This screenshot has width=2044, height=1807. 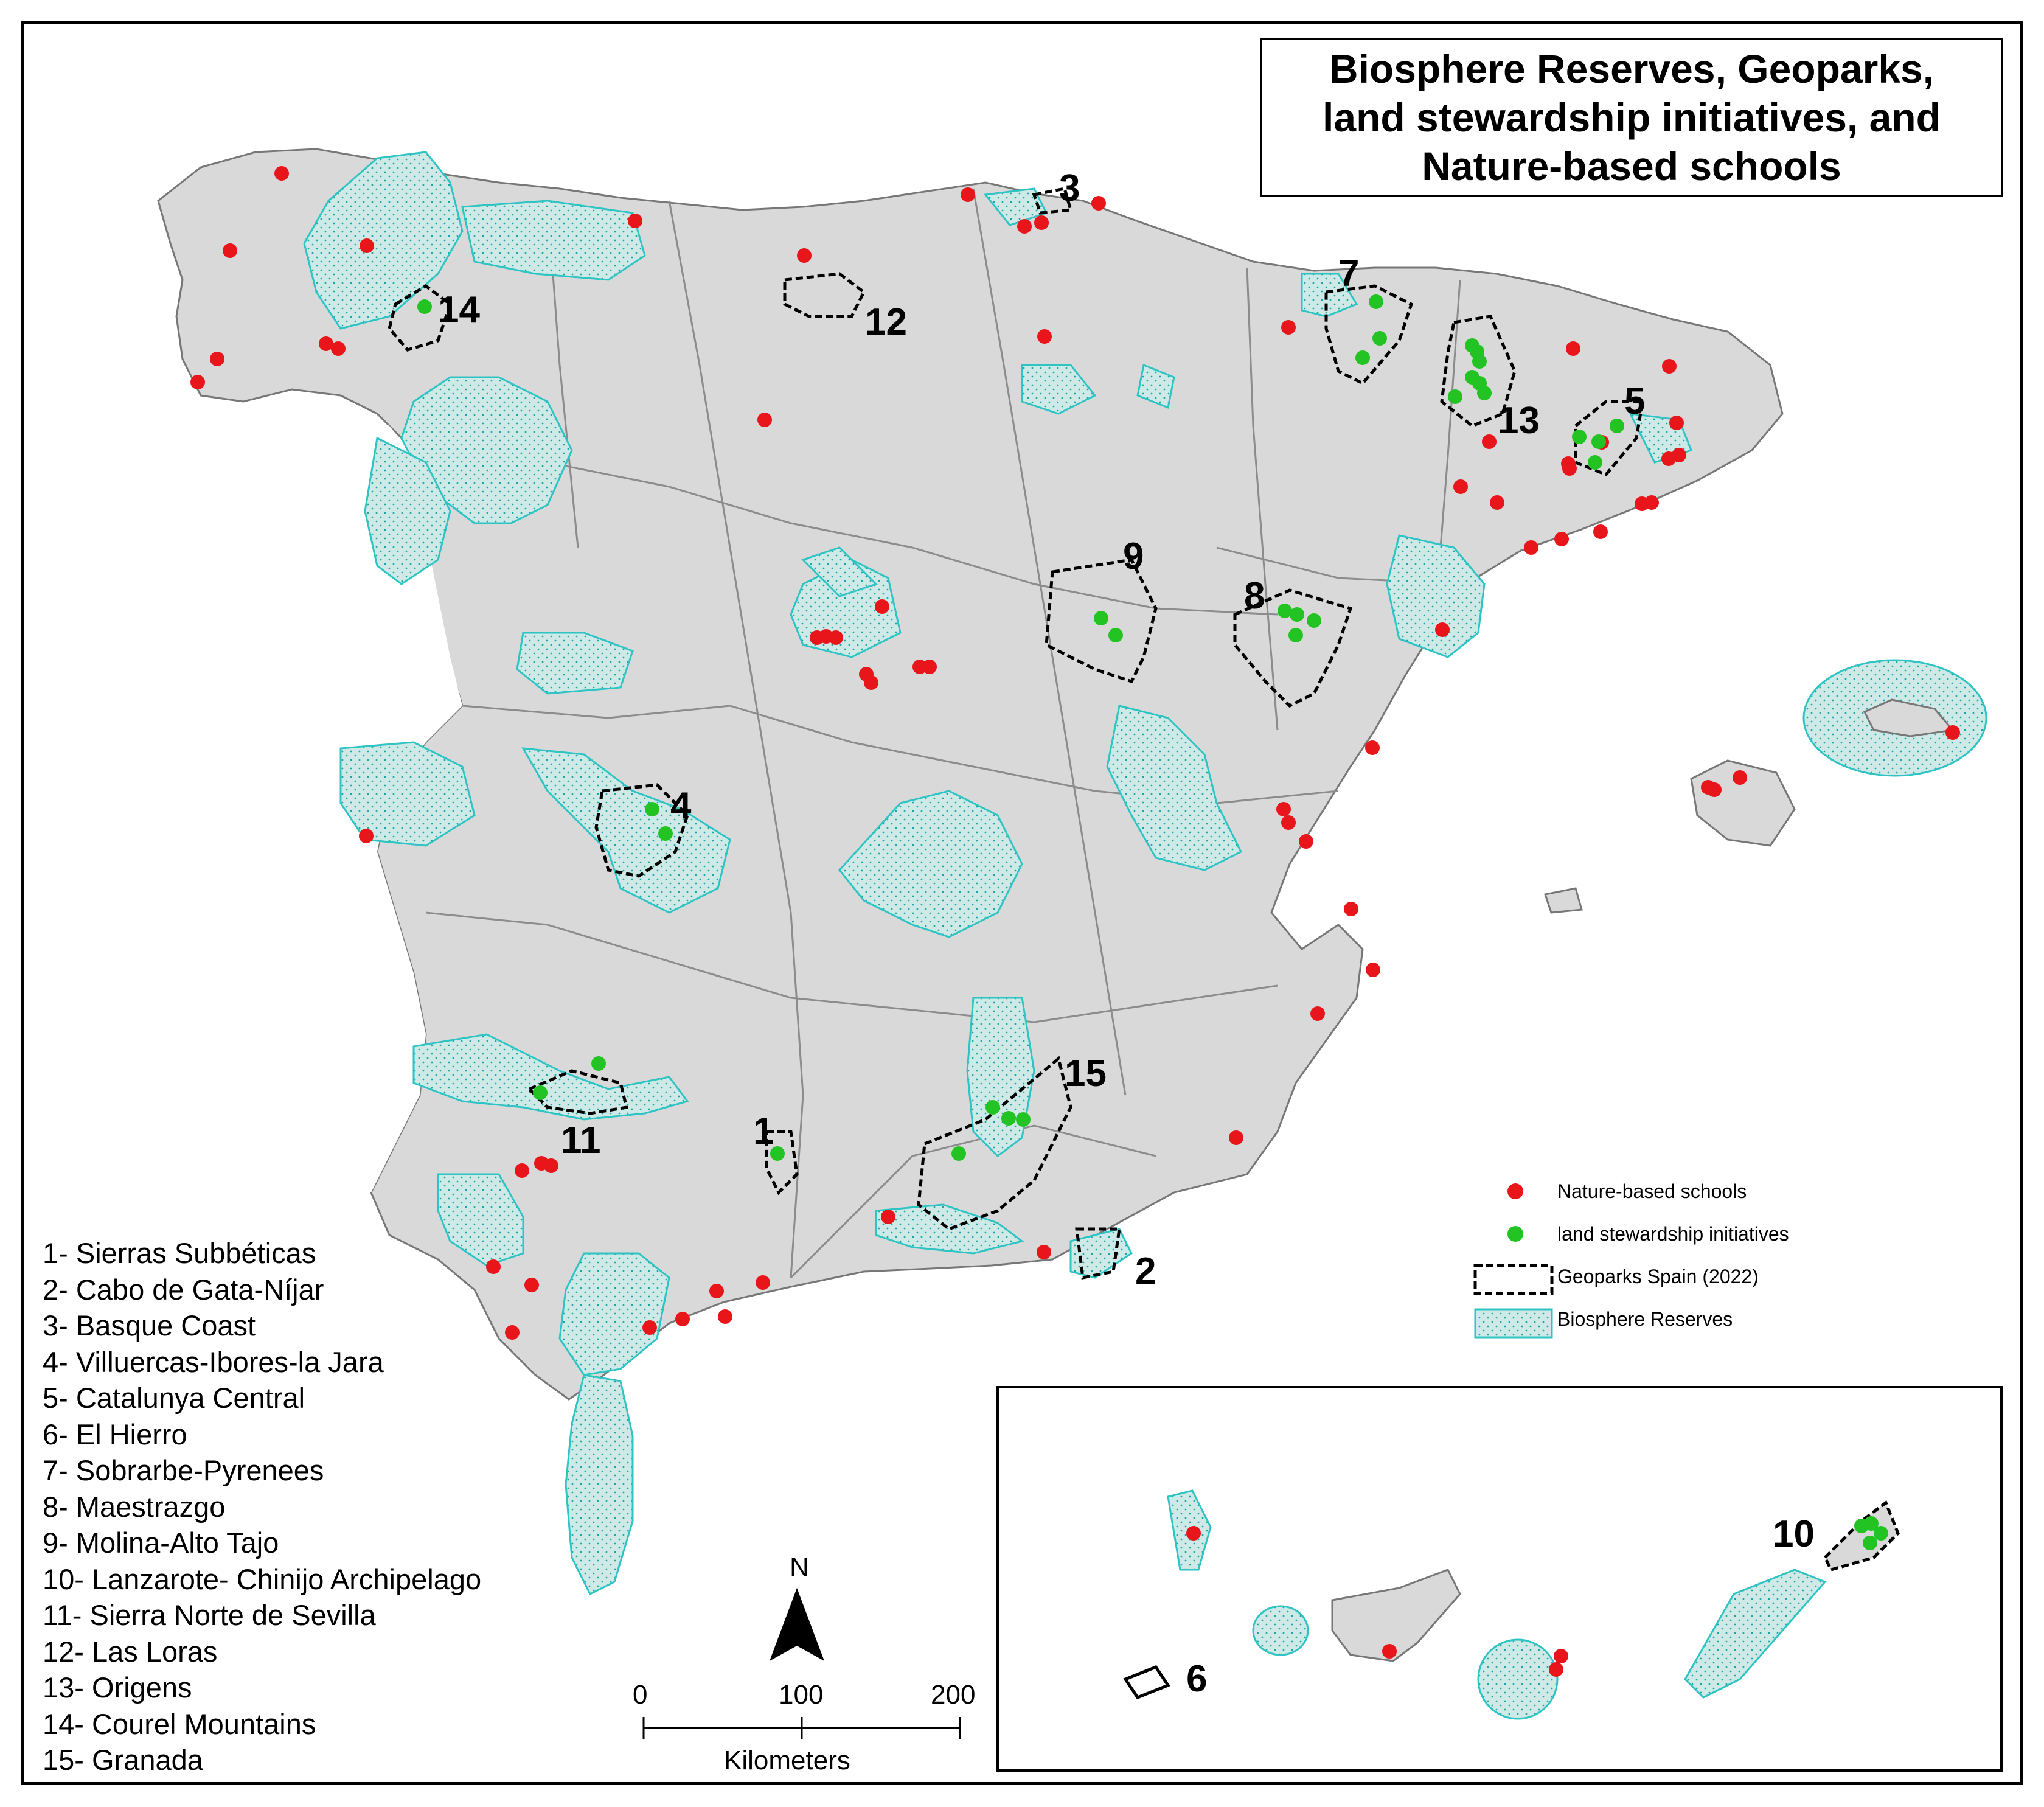 What do you see at coordinates (1673, 1234) in the screenshot?
I see `legend-stewardship: land stewardship initiatives` at bounding box center [1673, 1234].